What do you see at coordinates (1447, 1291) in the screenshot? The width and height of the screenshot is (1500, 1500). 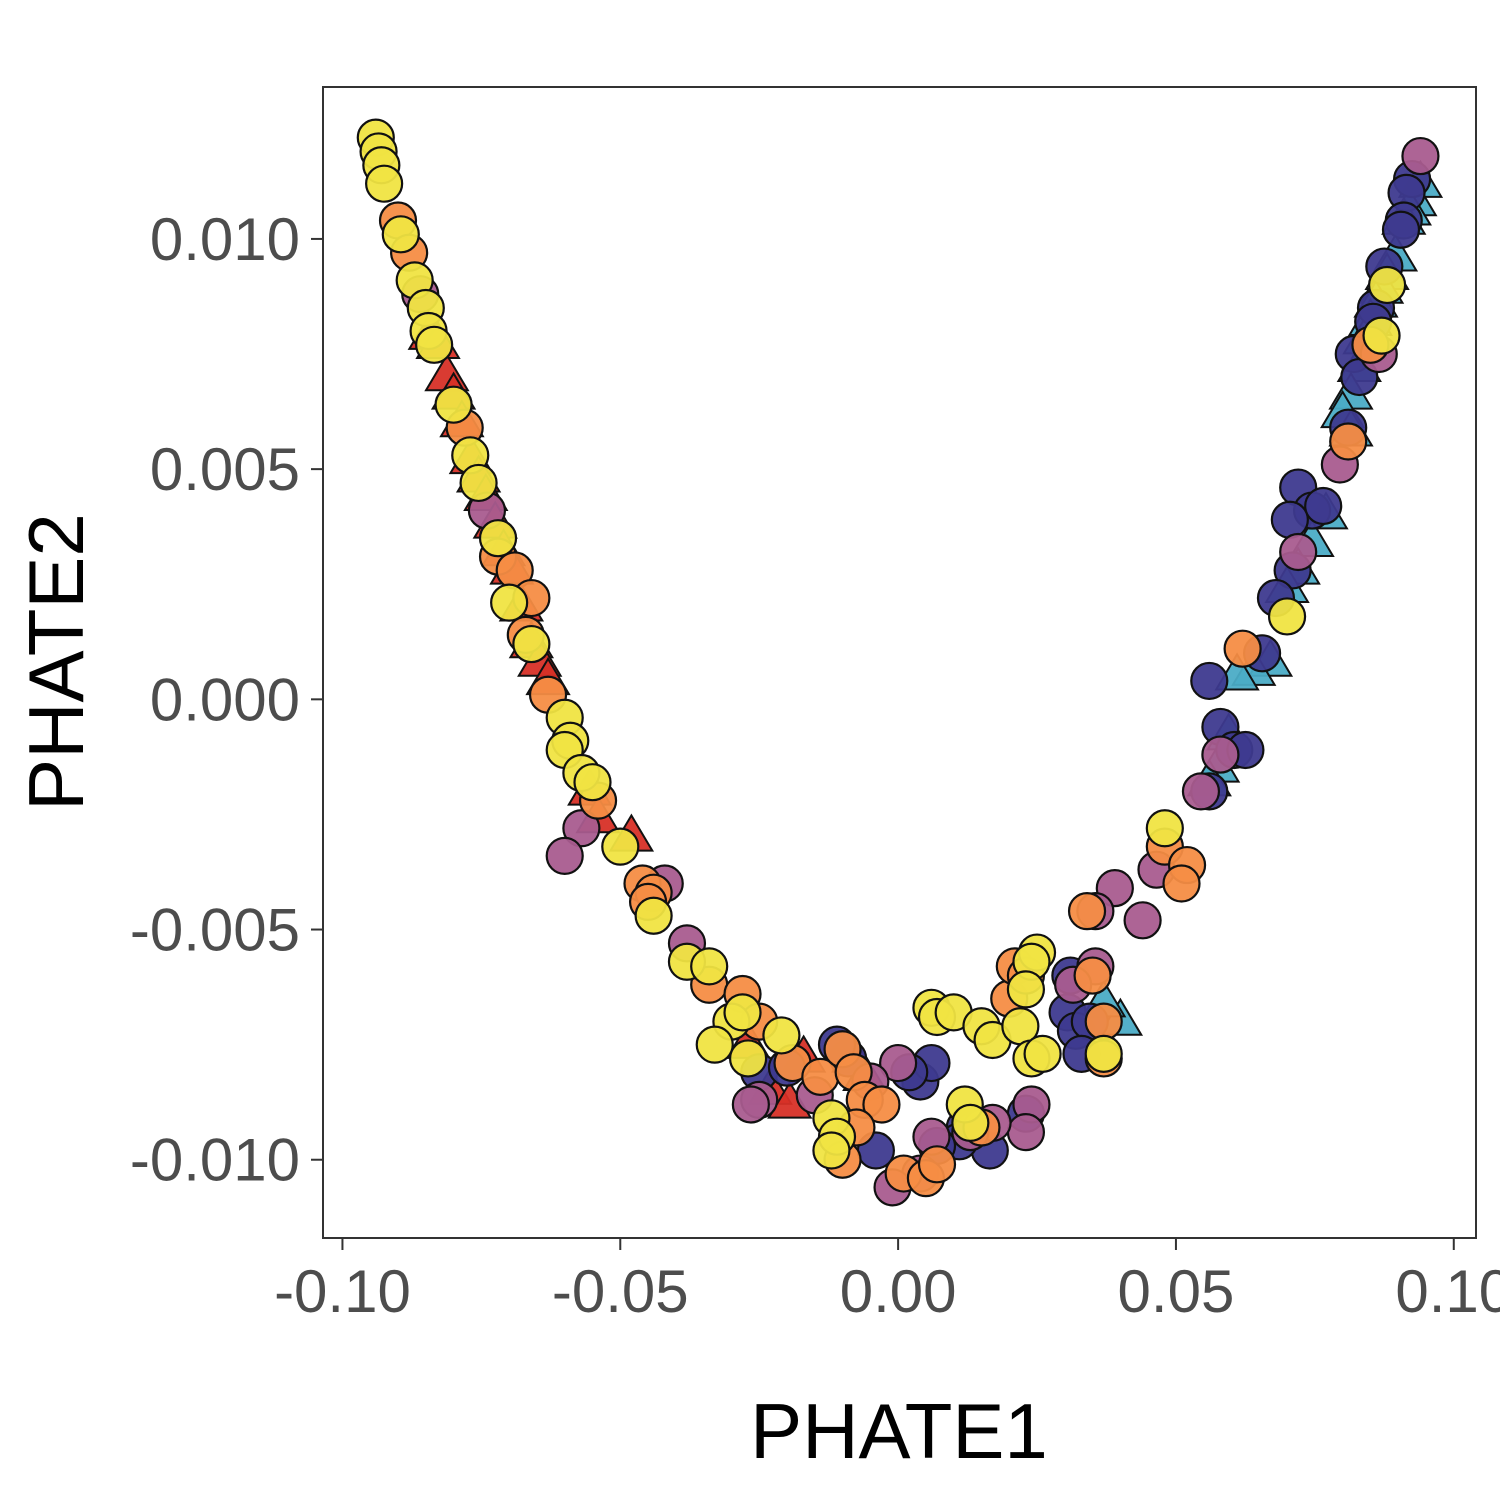 I see `x-tick-label: 0.10` at bounding box center [1447, 1291].